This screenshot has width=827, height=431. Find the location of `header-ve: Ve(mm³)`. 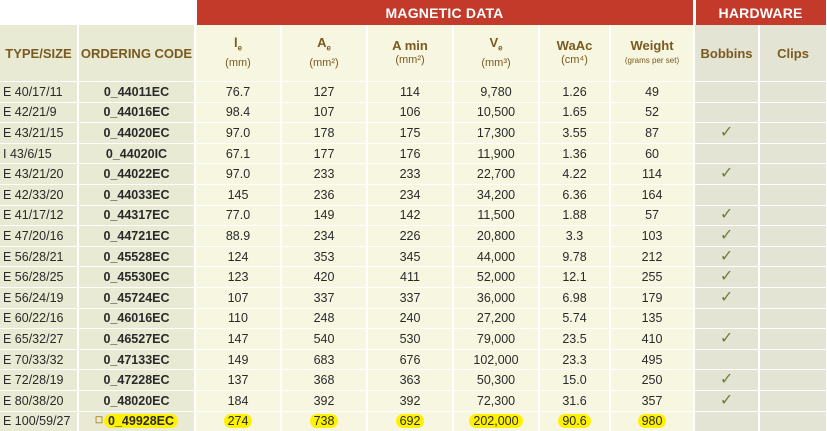

header-ve: Ve(mm³) is located at coordinates (496, 53).